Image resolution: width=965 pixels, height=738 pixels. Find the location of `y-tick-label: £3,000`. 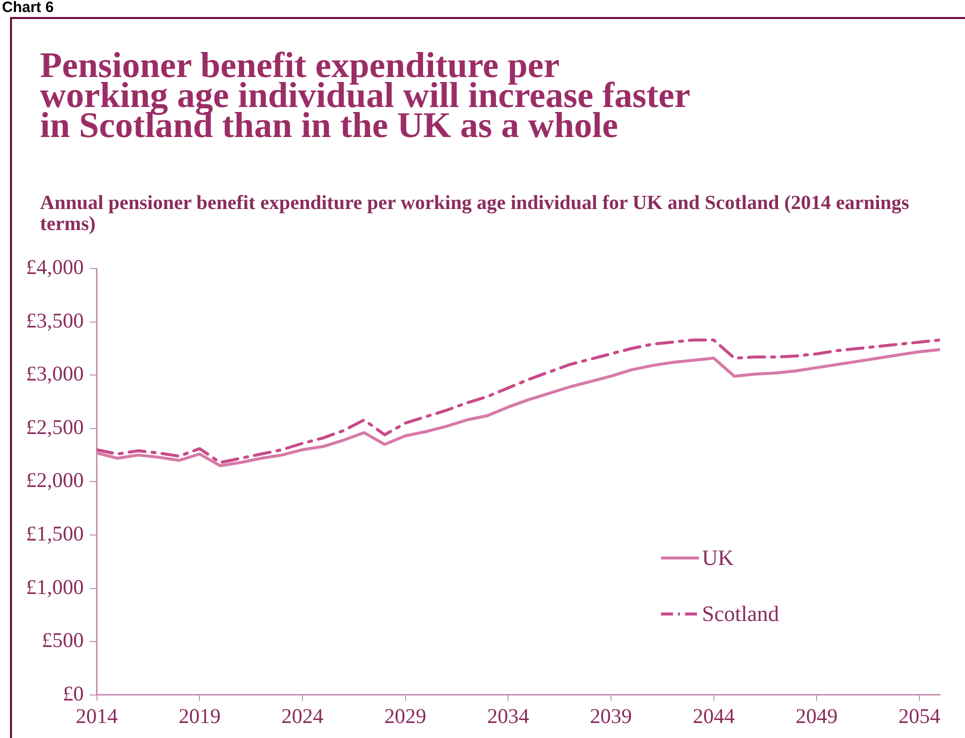

y-tick-label: £3,000 is located at coordinates (55, 374).